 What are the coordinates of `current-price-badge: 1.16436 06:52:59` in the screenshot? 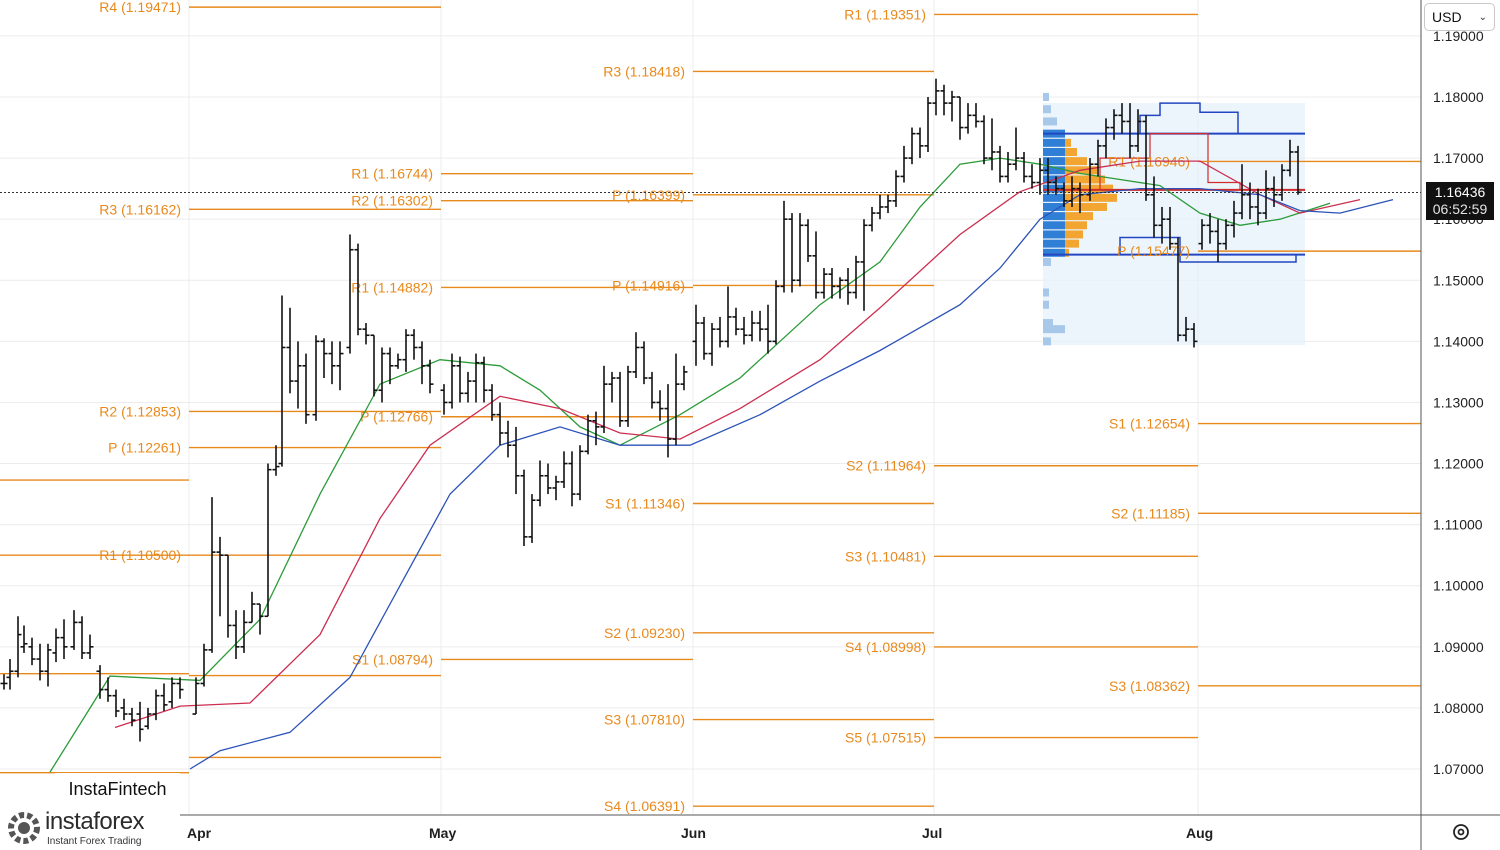 It's located at (1460, 201).